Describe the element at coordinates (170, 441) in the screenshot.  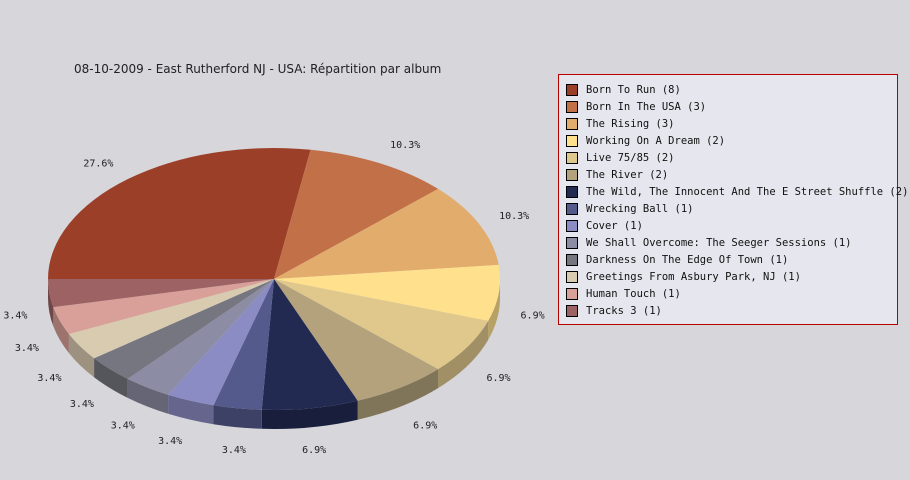
I see `pct-label-cover: 3.4%` at that location.